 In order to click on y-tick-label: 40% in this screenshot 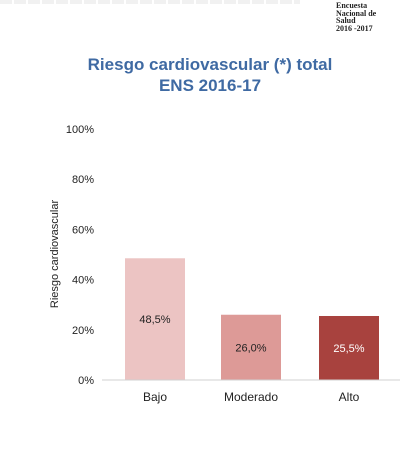, I will do `click(83, 281)`.